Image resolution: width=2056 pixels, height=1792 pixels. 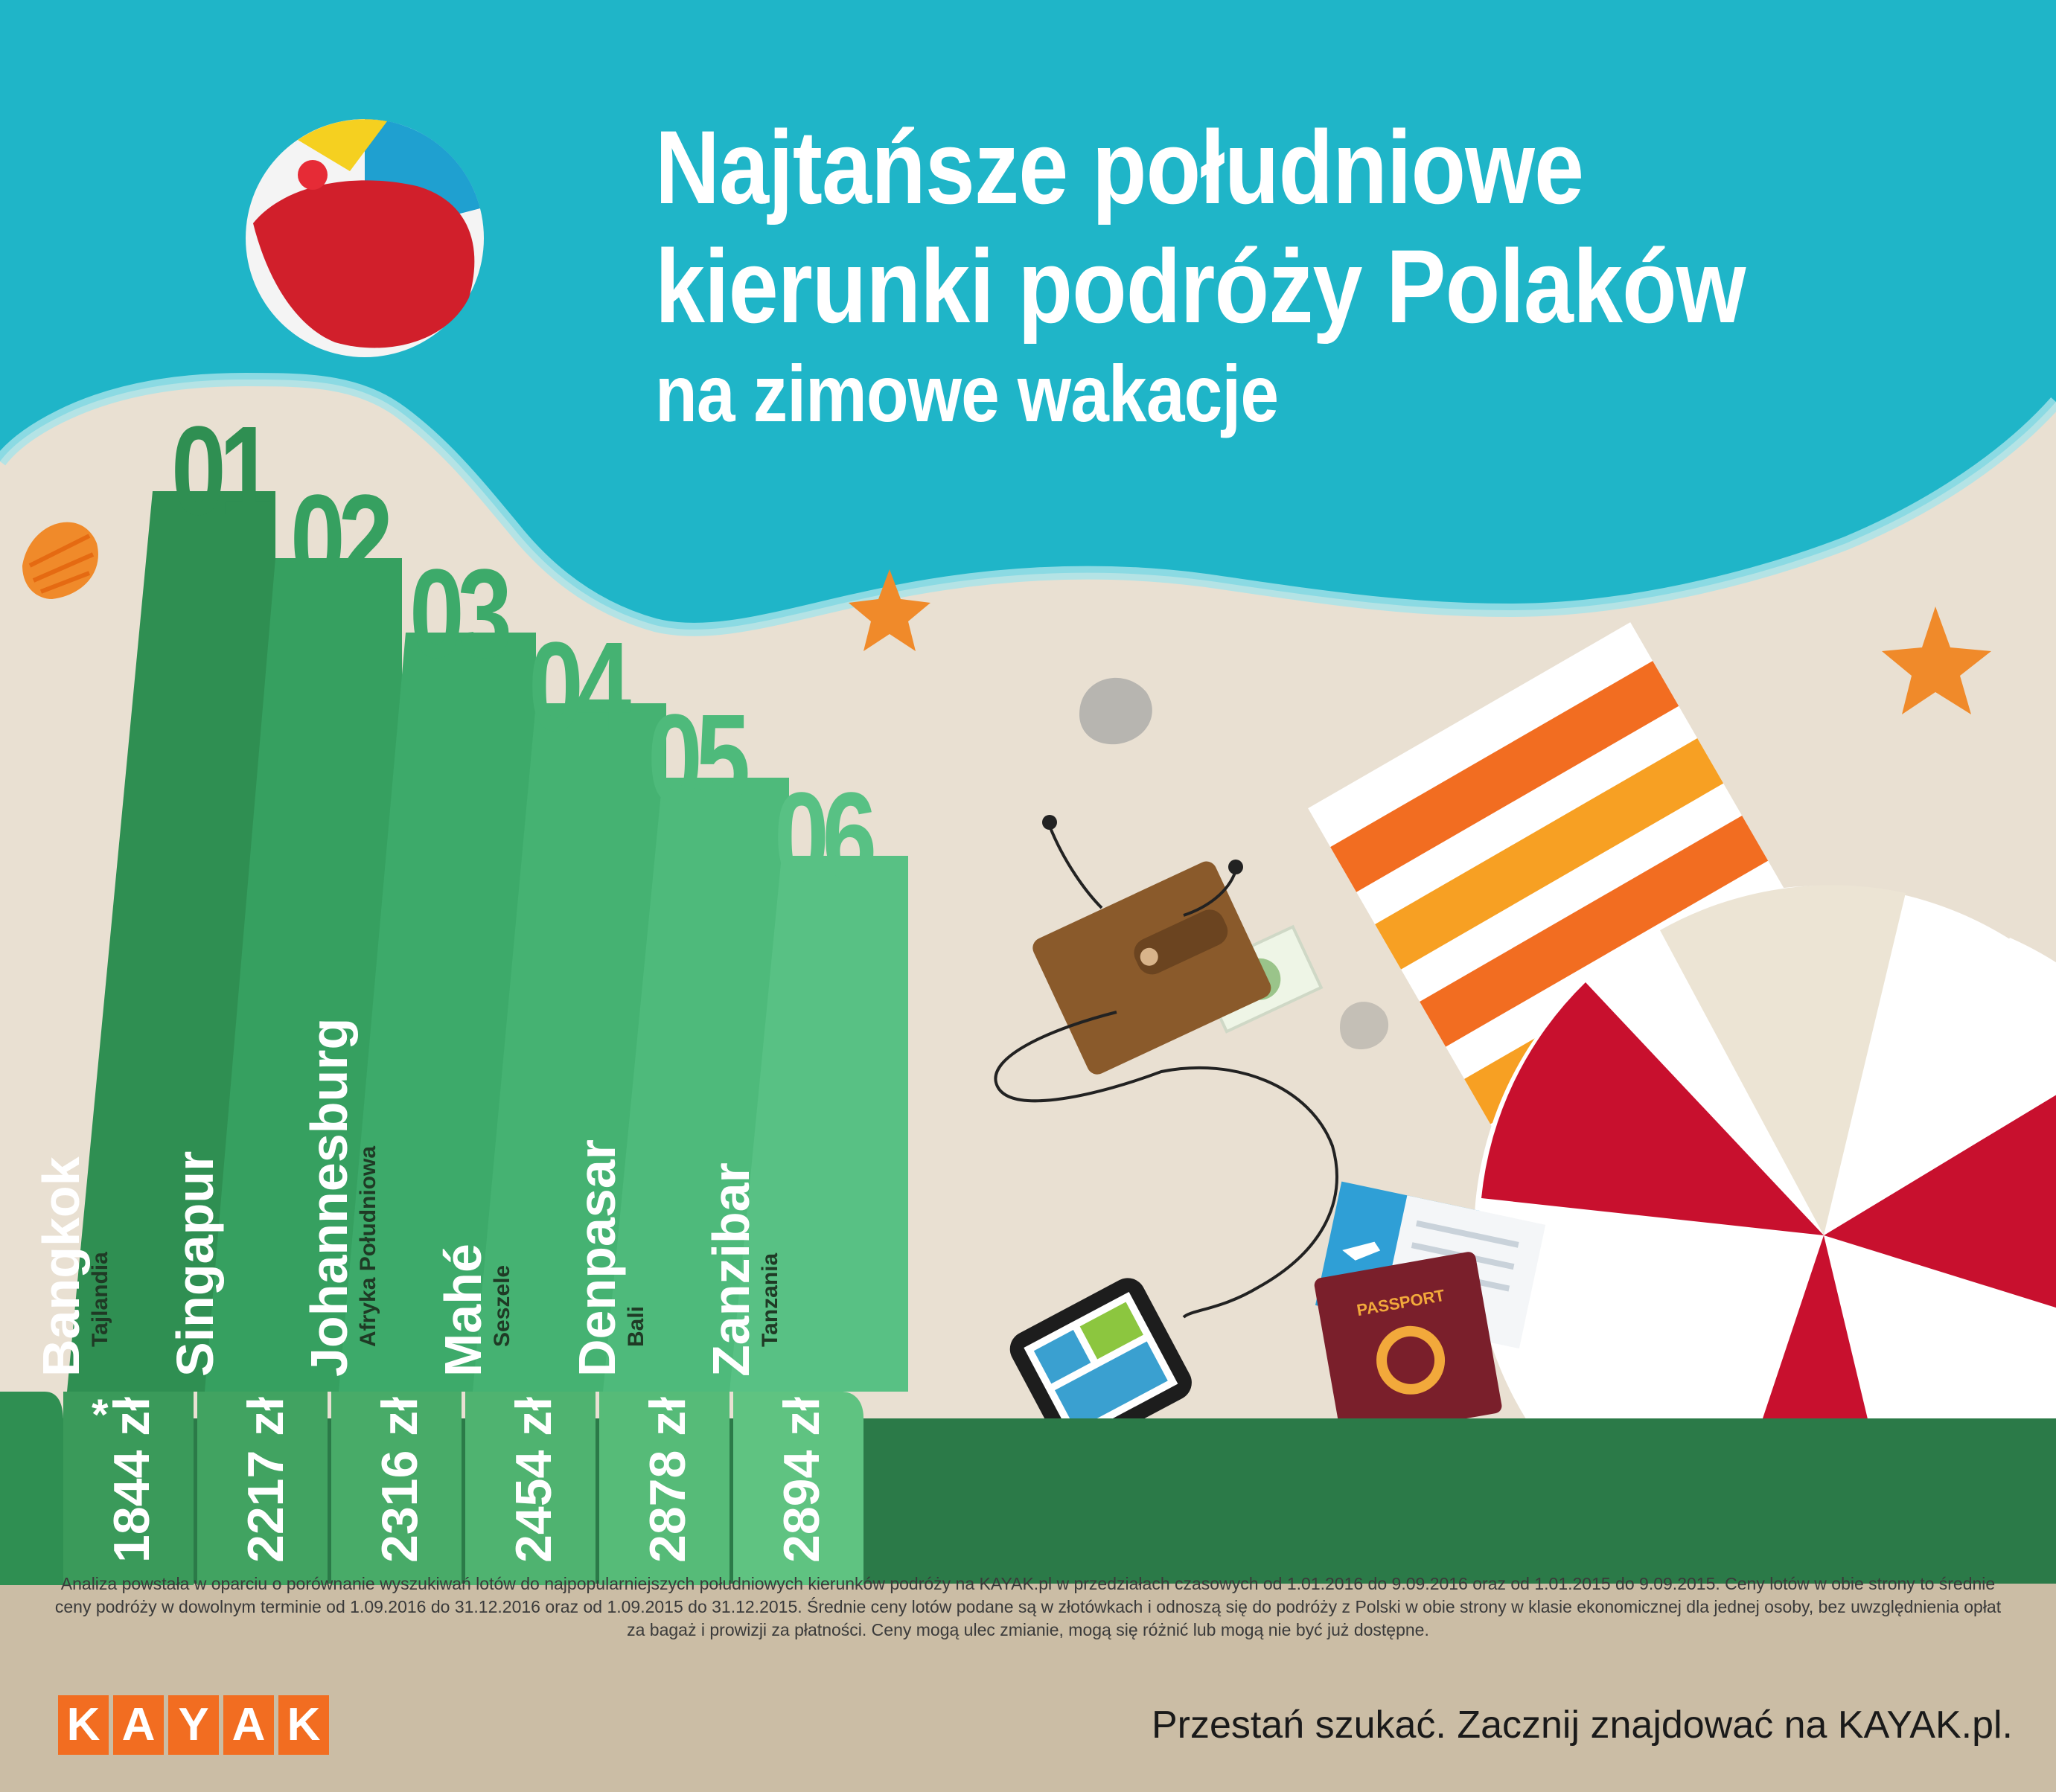 What do you see at coordinates (731, 1269) in the screenshot?
I see `city-name: Zanzibar` at bounding box center [731, 1269].